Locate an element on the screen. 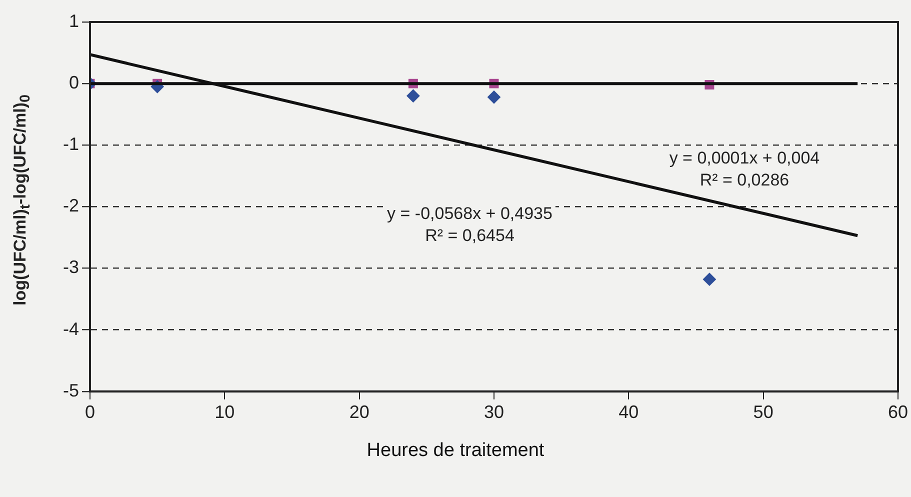 The height and width of the screenshot is (497, 911). y-tick-label: -2 is located at coordinates (71, 206).